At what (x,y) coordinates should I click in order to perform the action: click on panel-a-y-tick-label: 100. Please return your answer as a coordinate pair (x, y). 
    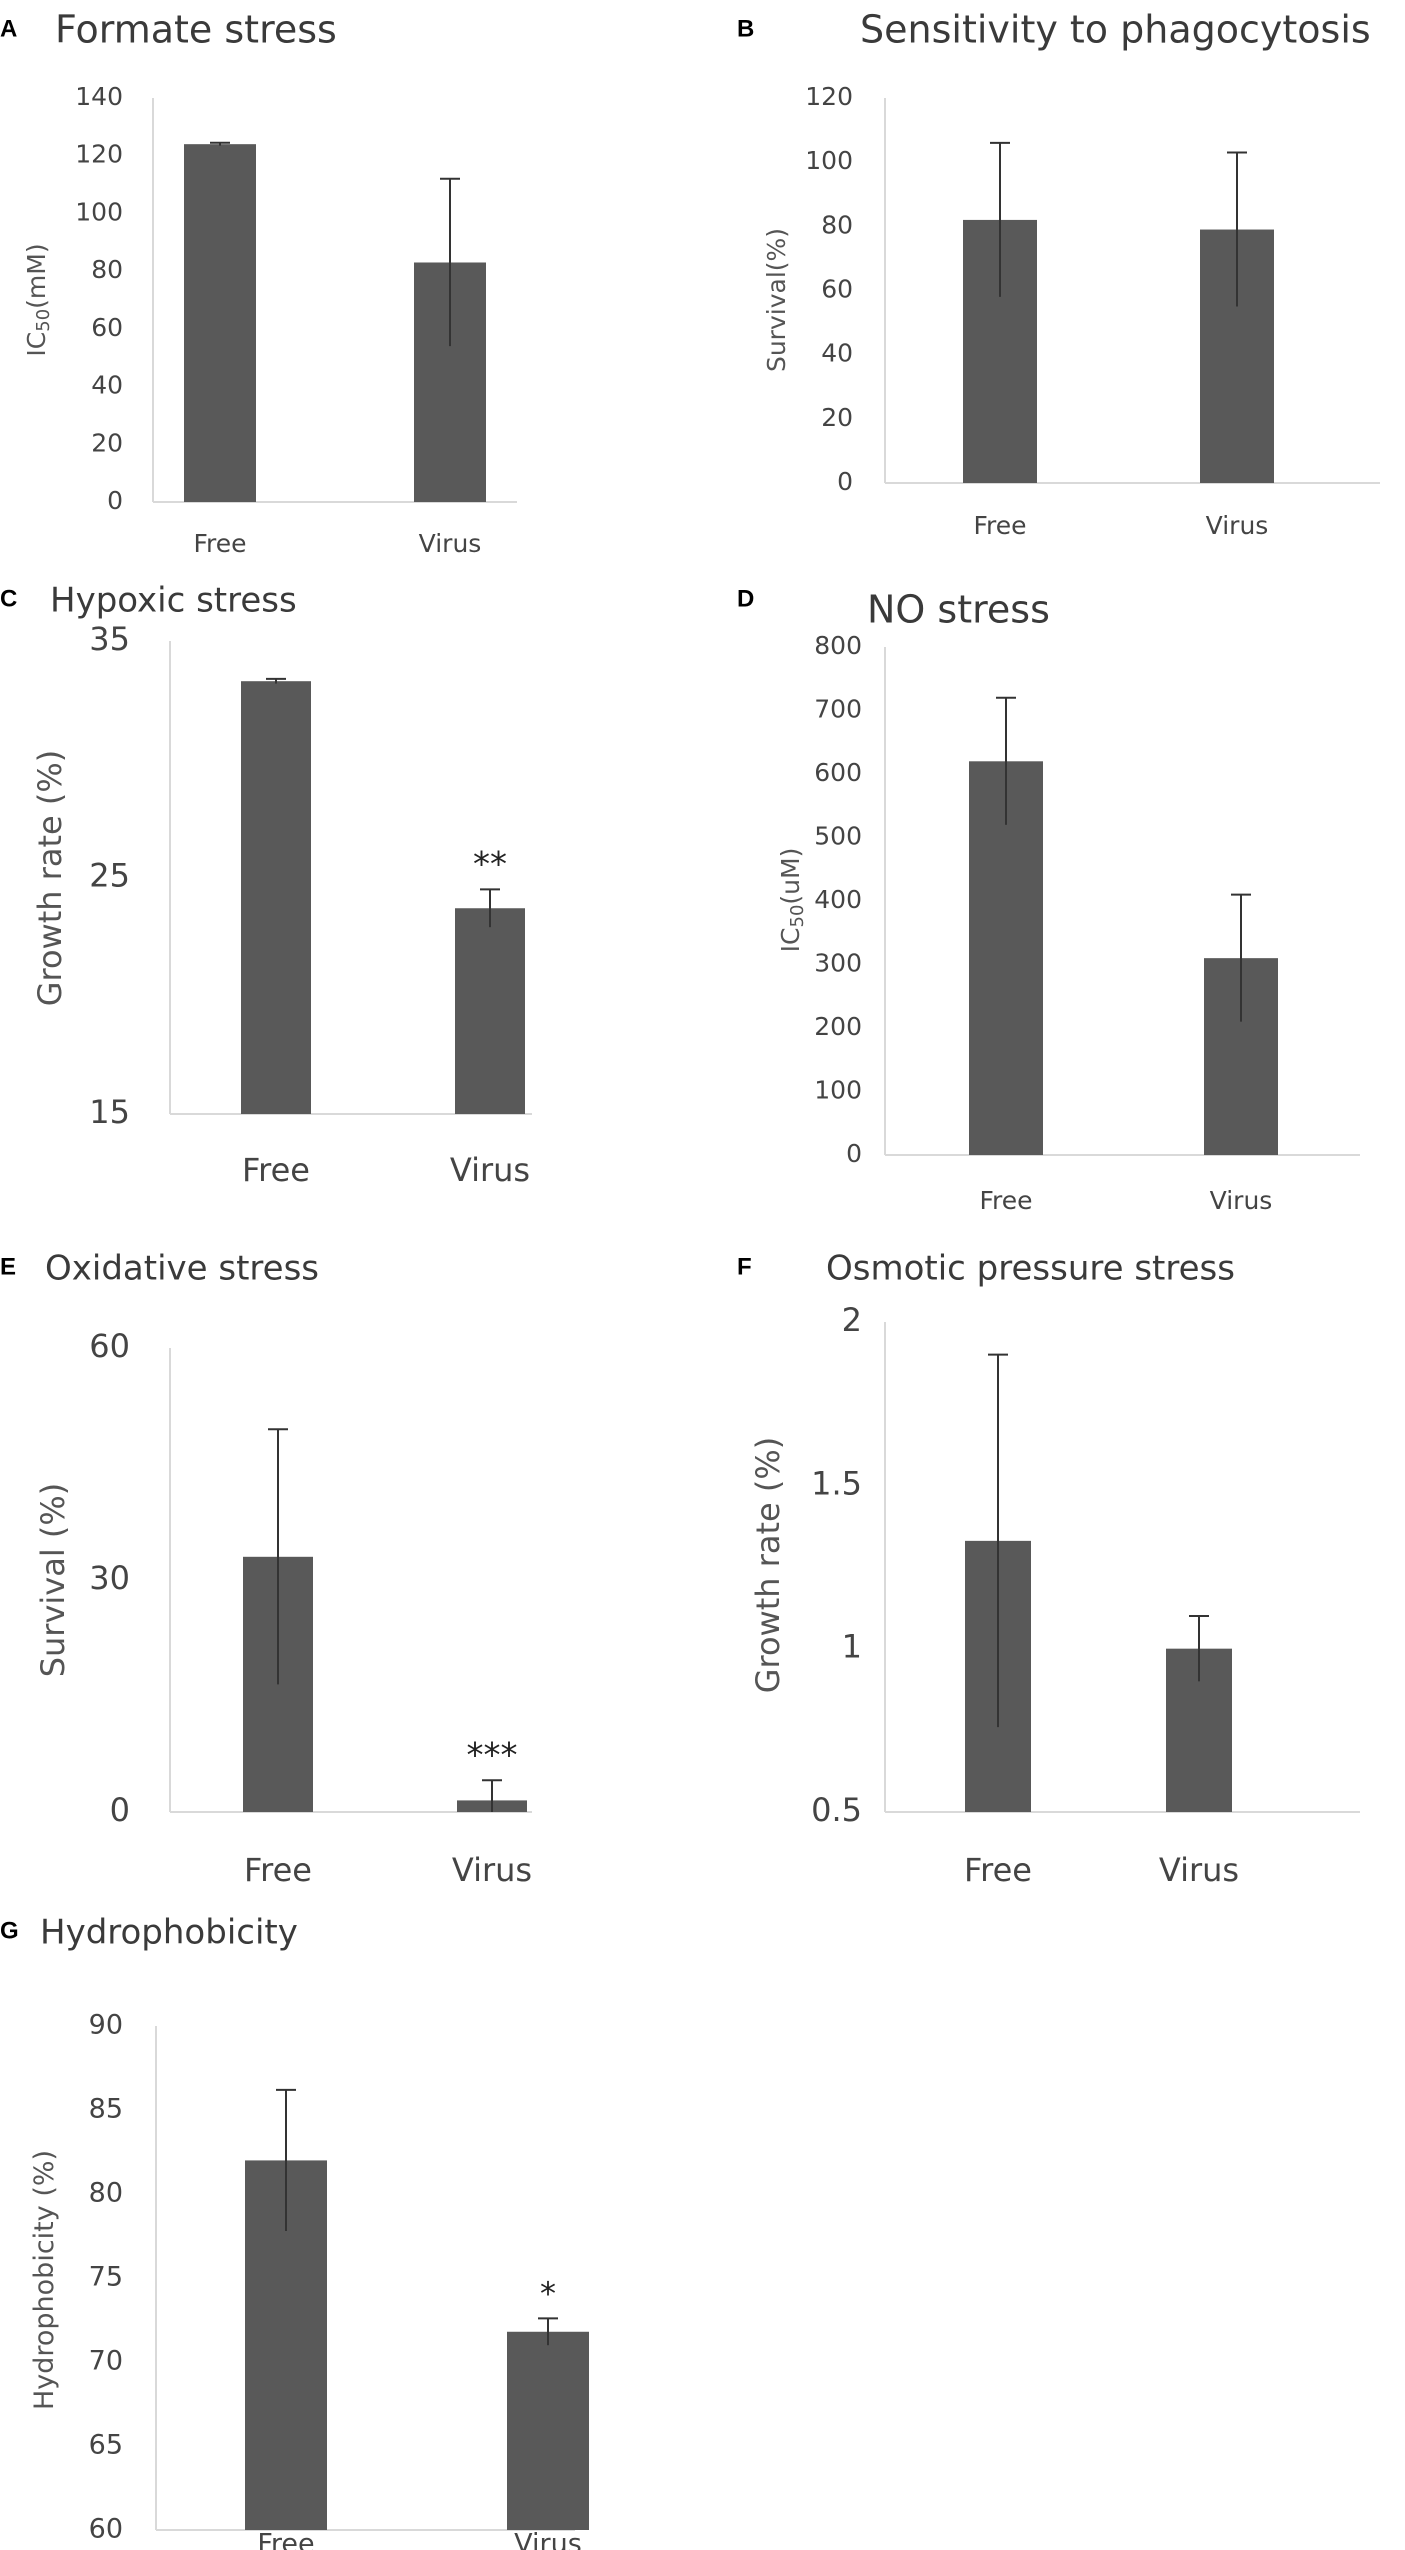
    Looking at the image, I should click on (99, 211).